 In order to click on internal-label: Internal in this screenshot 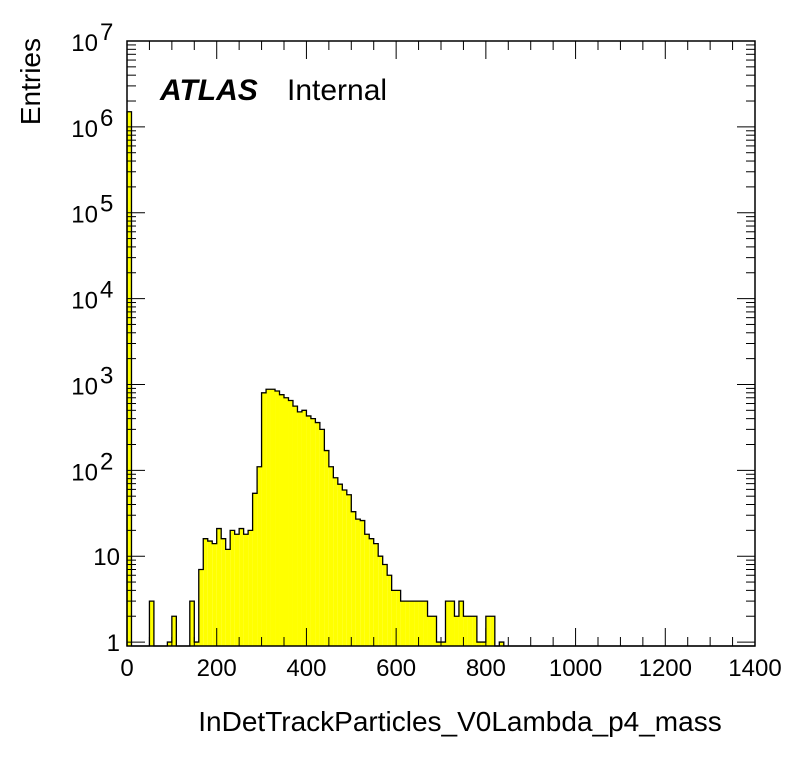, I will do `click(337, 90)`.